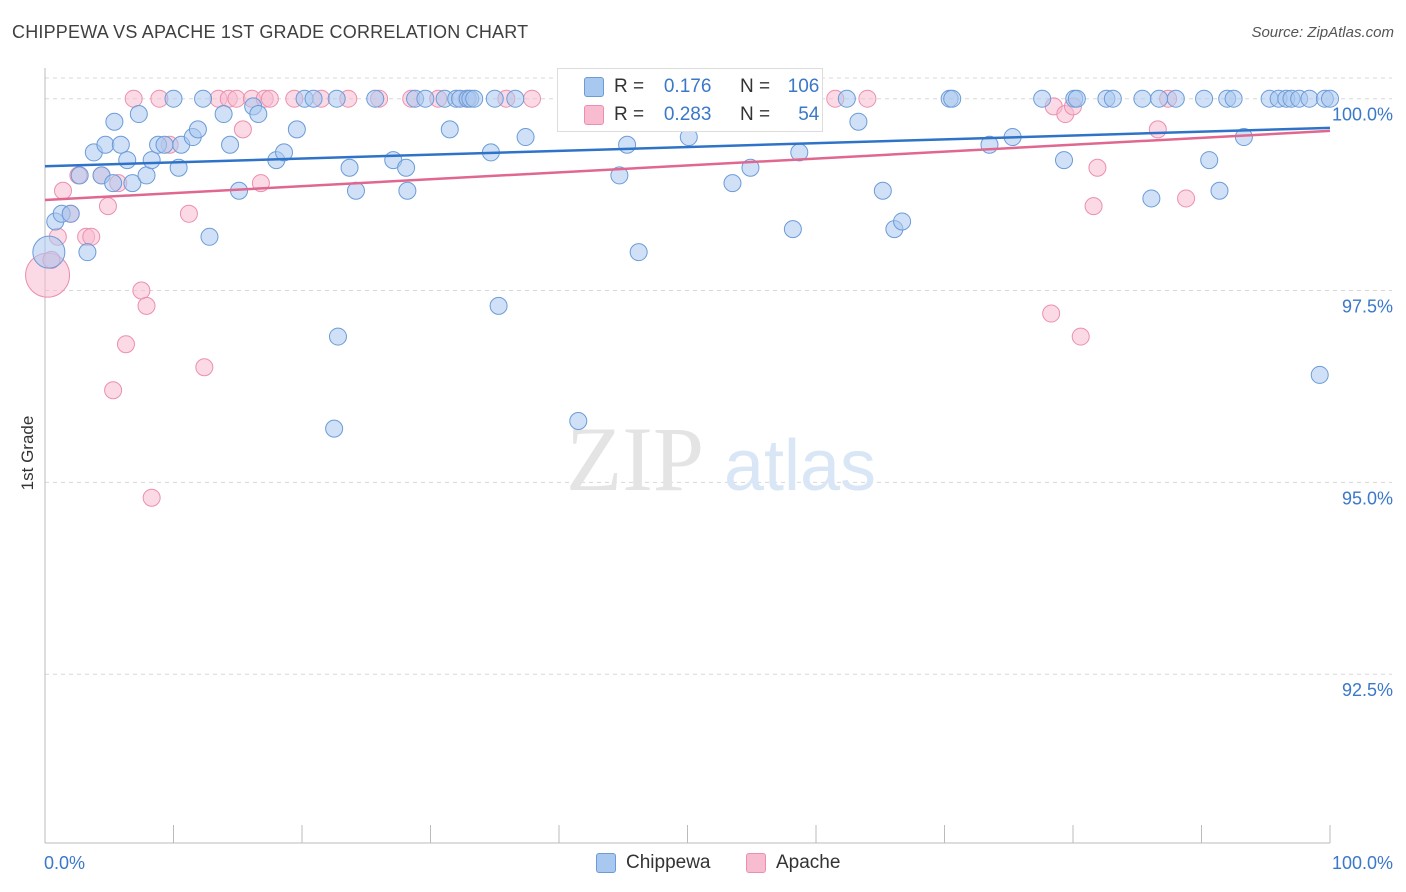 Image resolution: width=1406 pixels, height=892 pixels. What do you see at coordinates (668, 862) in the screenshot?
I see `legend-label-chippewa: Chippewa` at bounding box center [668, 862].